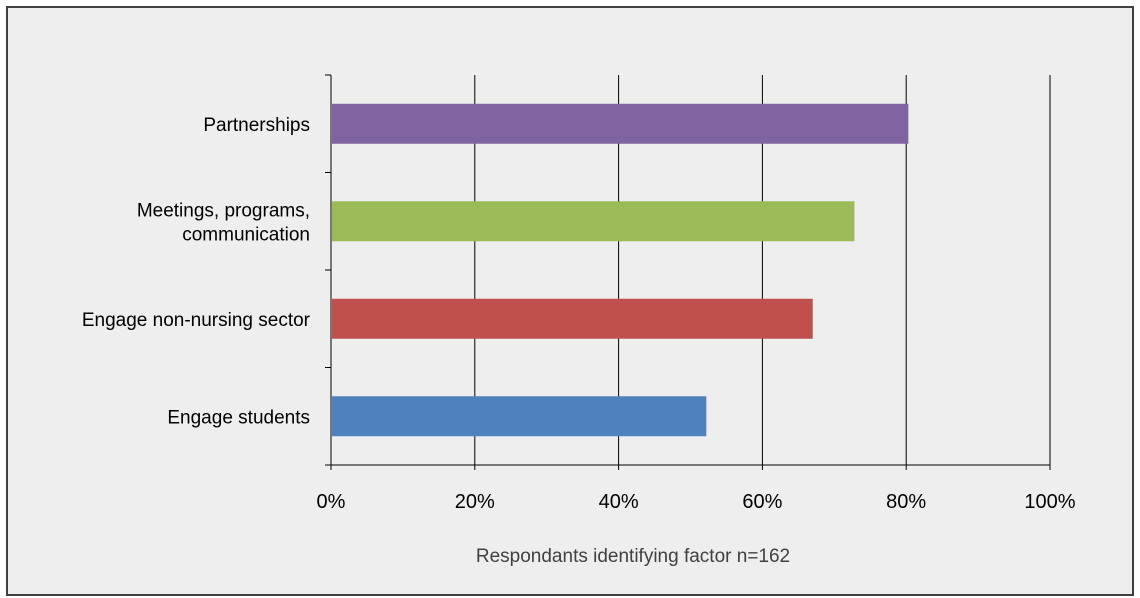 The height and width of the screenshot is (598, 1140). What do you see at coordinates (196, 320) in the screenshot?
I see `category-label: Engage non-nursing sector` at bounding box center [196, 320].